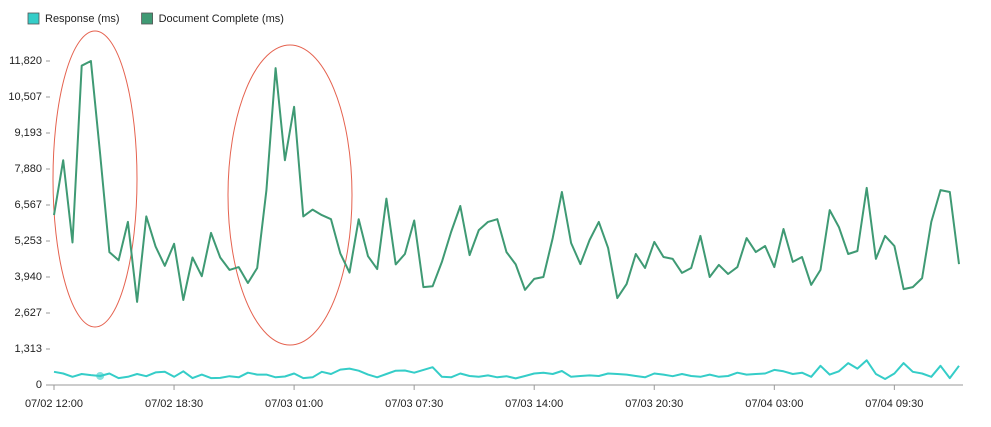 The width and height of the screenshot is (991, 427). What do you see at coordinates (294, 404) in the screenshot?
I see `x-tick-label: 07/03 01:00` at bounding box center [294, 404].